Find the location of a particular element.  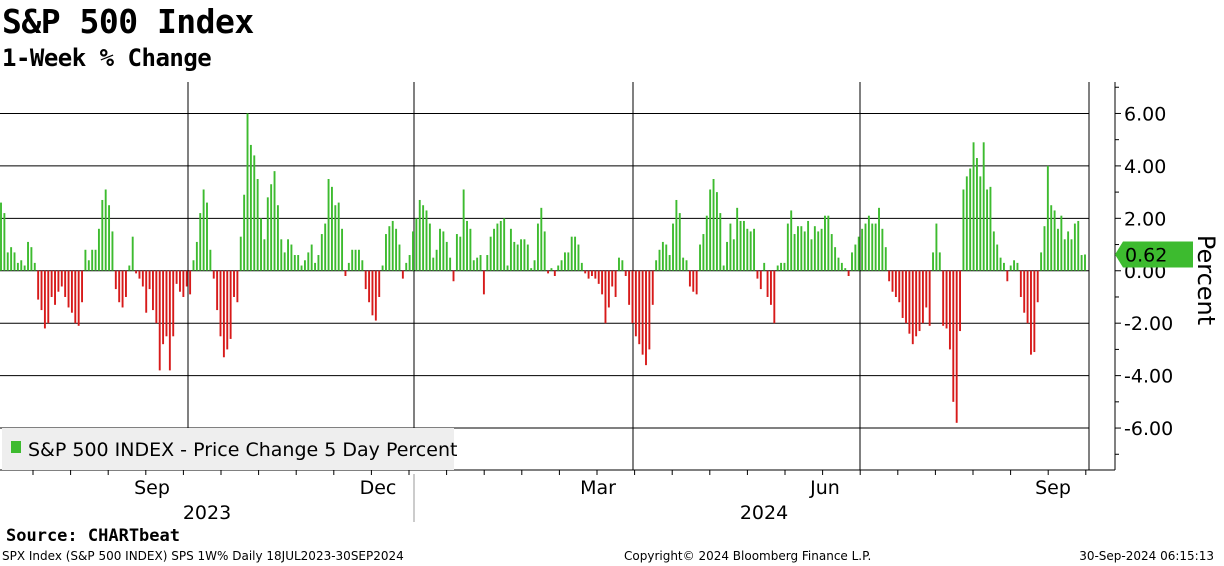

y-tick-label: 4.00 is located at coordinates (1145, 167).